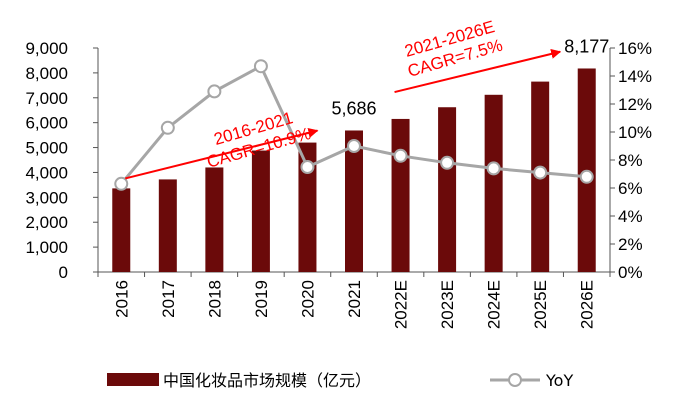 The height and width of the screenshot is (401, 686). What do you see at coordinates (494, 304) in the screenshot?
I see `x-axis-category-label: 2024E` at bounding box center [494, 304].